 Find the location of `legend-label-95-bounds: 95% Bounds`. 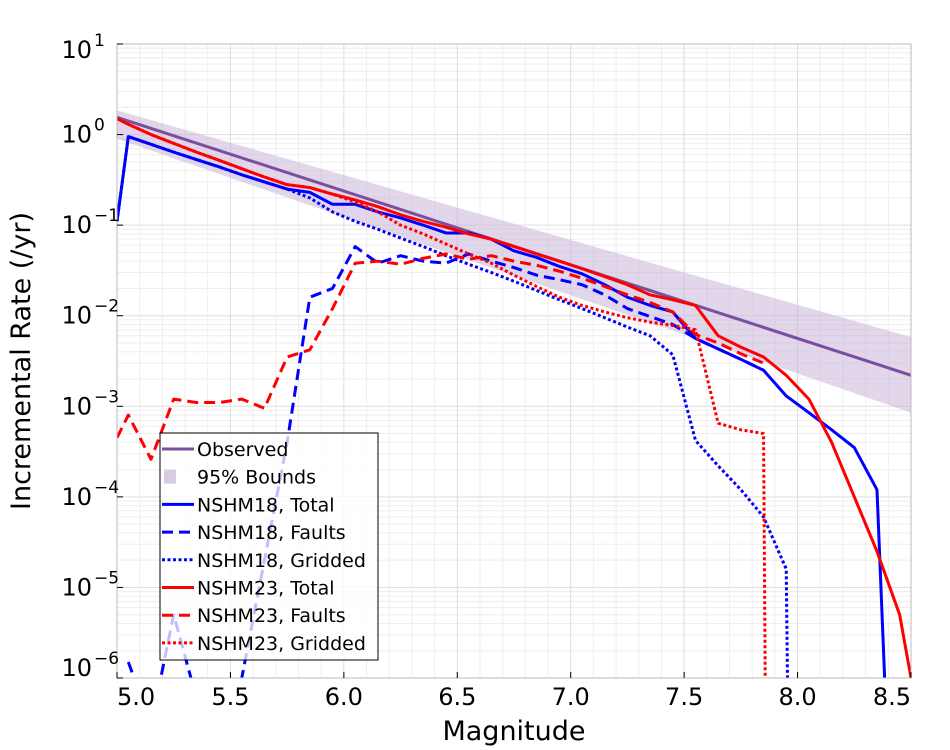

legend-label-95-bounds: 95% Bounds is located at coordinates (256, 478).